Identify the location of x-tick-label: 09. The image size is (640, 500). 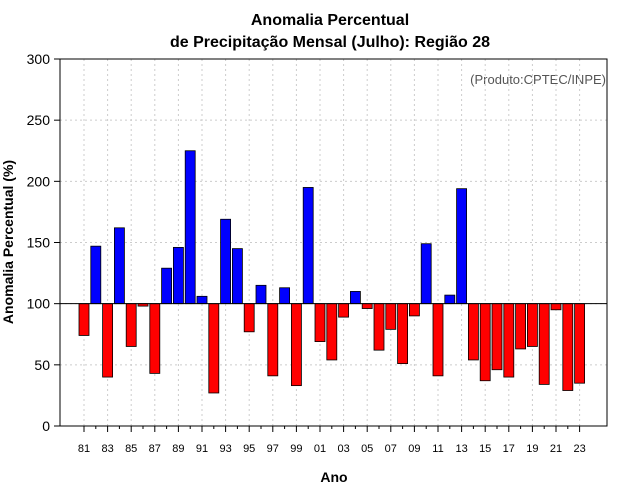
(414, 449).